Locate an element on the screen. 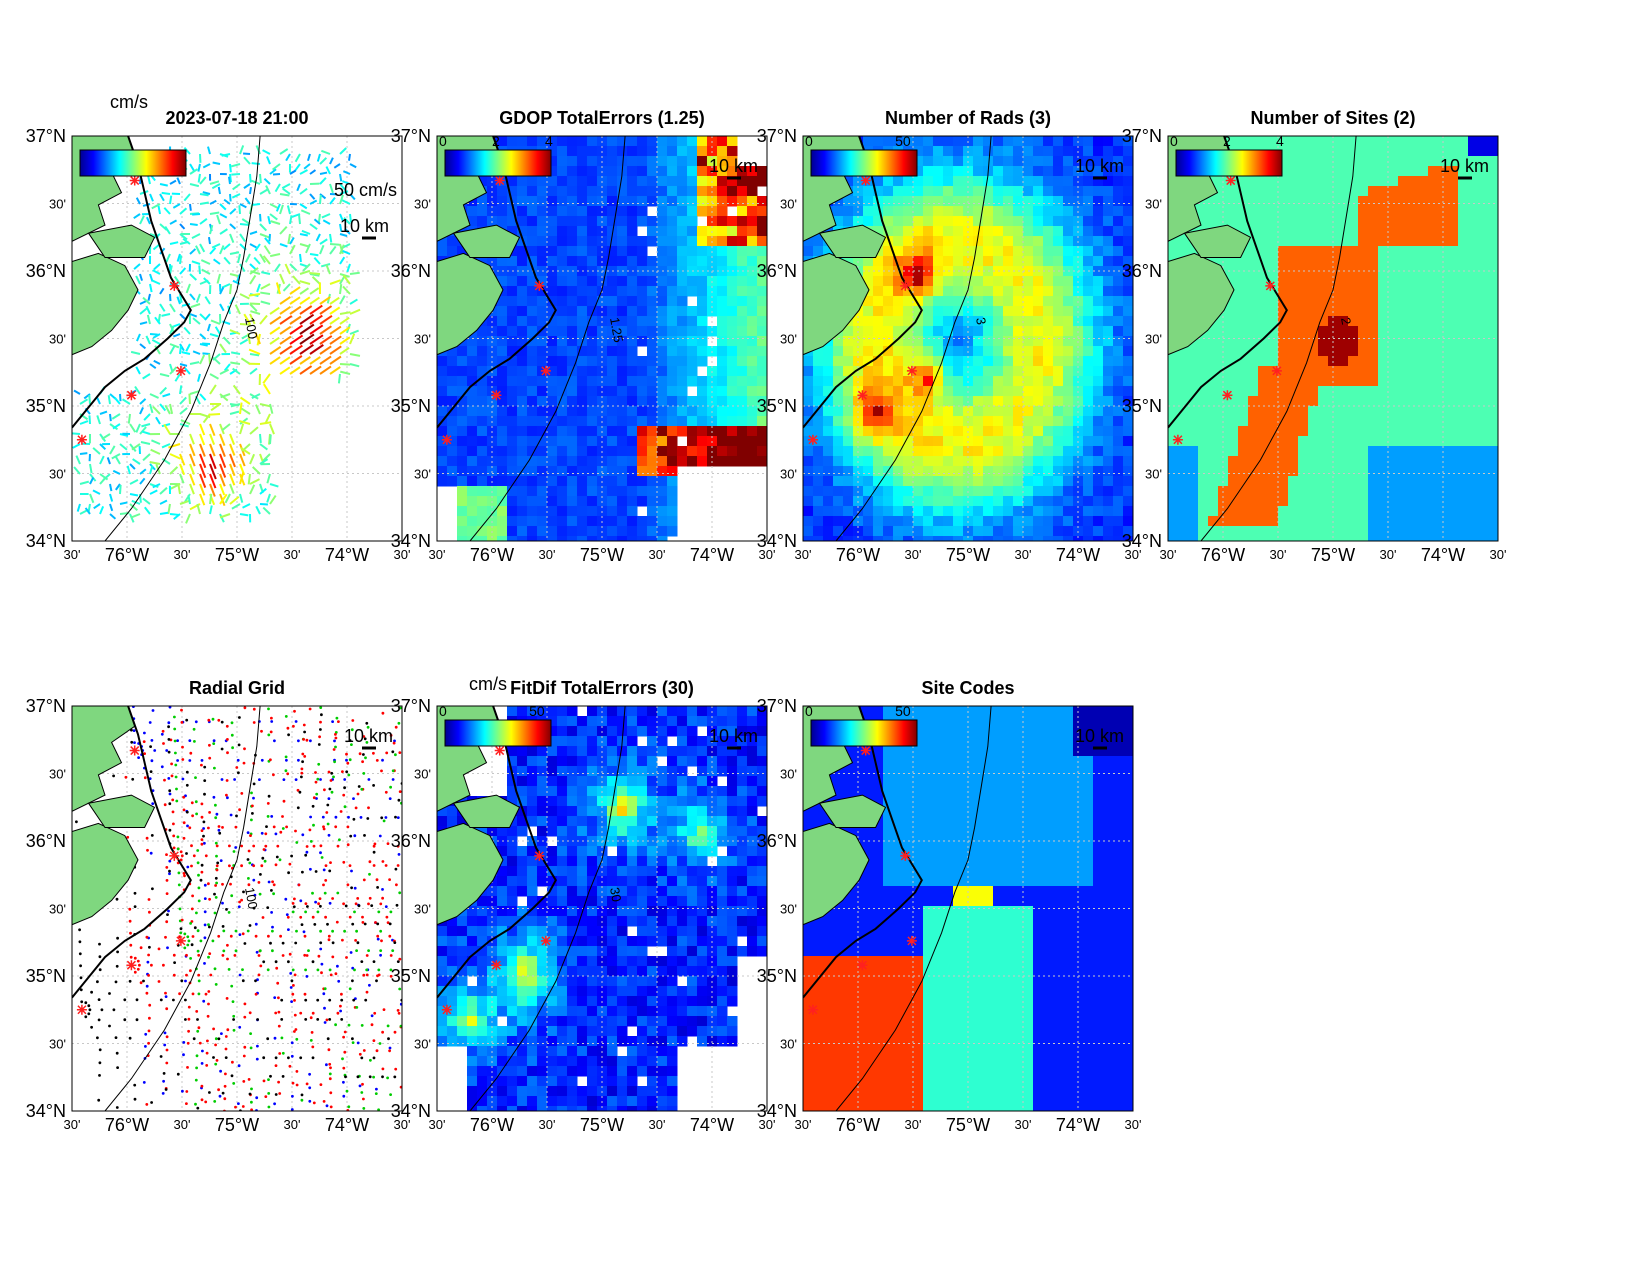  site-star-icon is located at coordinates (174, 285).